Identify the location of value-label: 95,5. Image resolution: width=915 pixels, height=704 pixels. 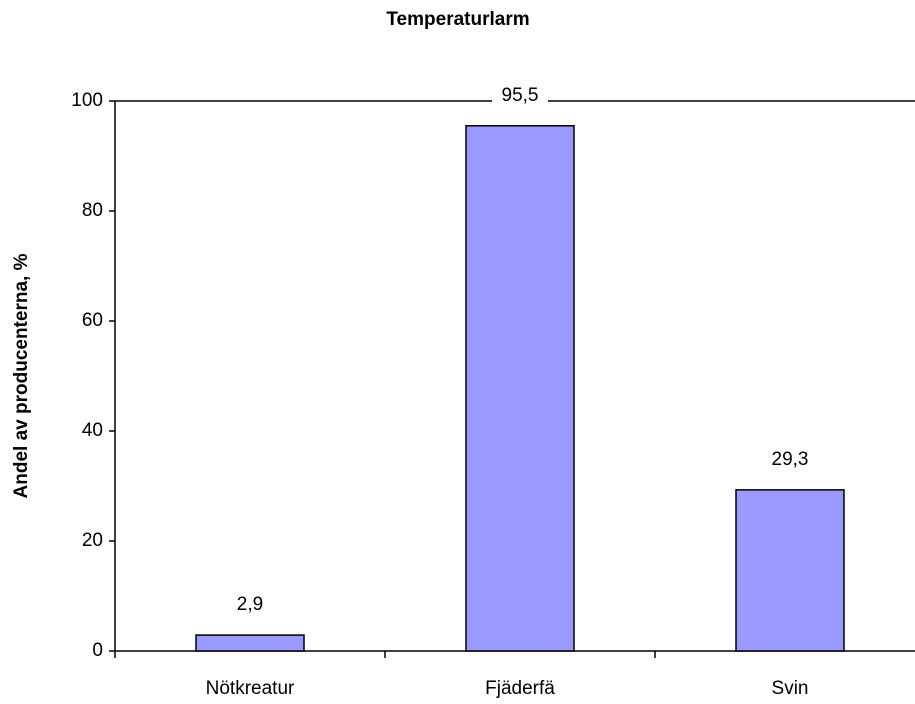
(520, 95).